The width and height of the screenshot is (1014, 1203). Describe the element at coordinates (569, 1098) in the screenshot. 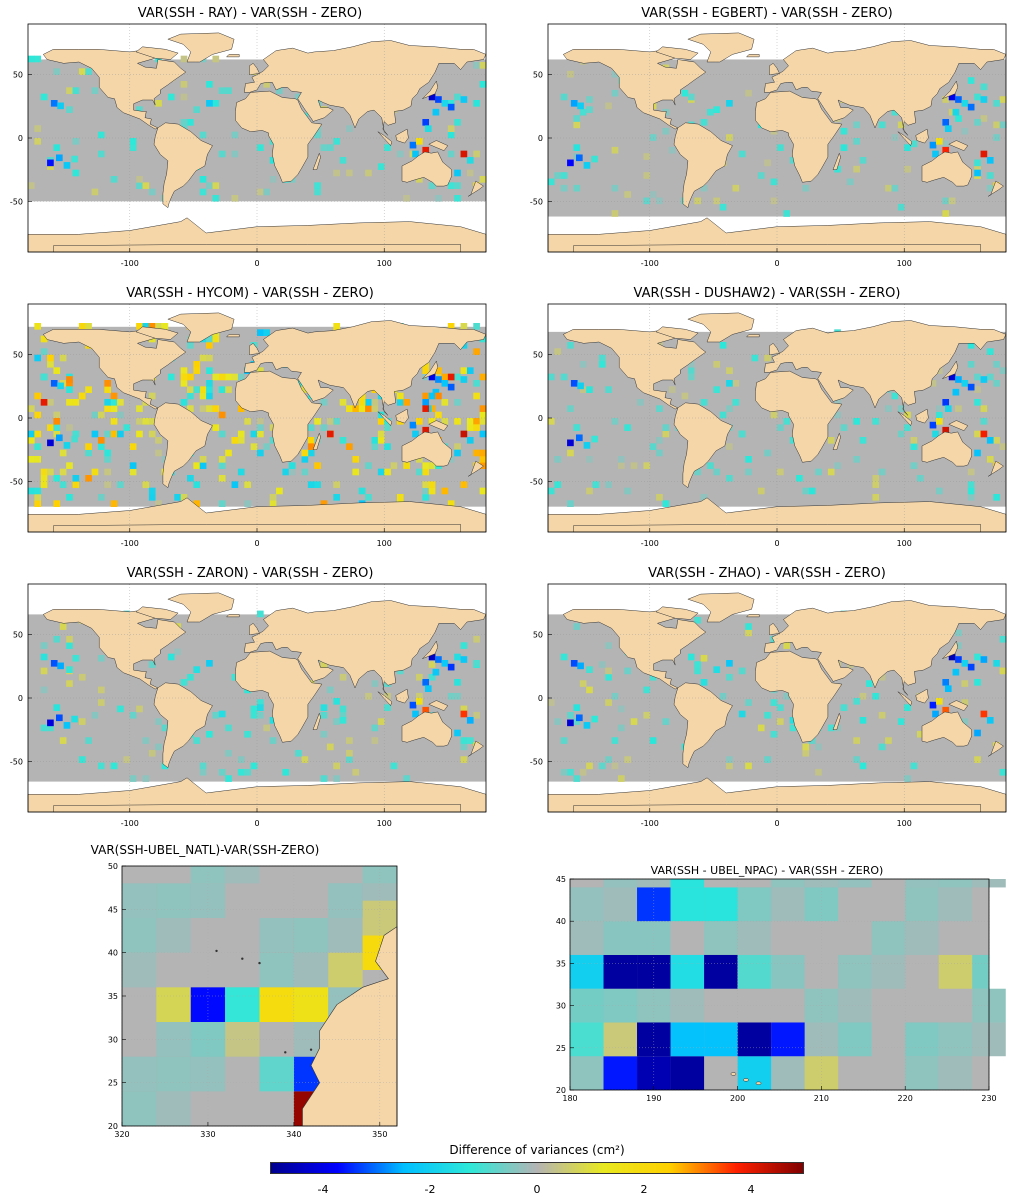

I see `x-tick-label: 180` at that location.